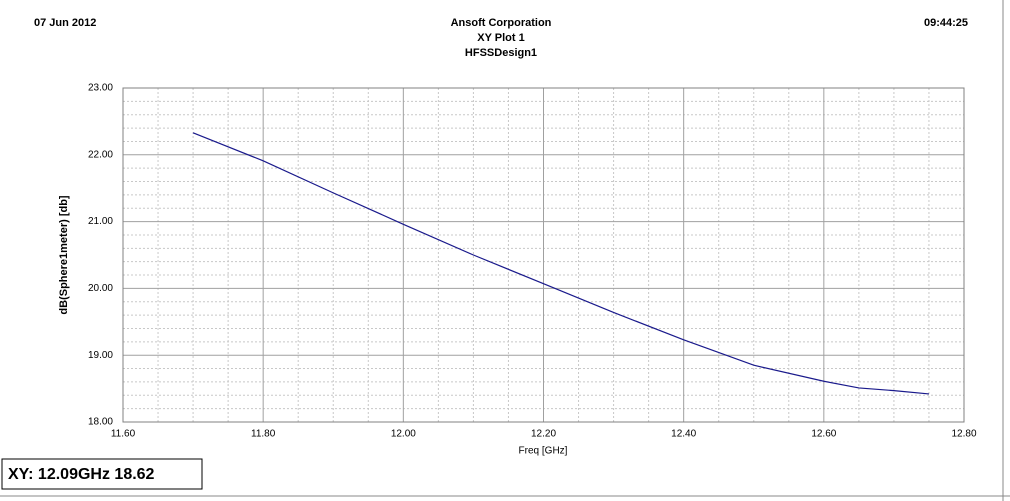 The image size is (1010, 501). I want to click on y-tick-label: 22.00, so click(100, 154).